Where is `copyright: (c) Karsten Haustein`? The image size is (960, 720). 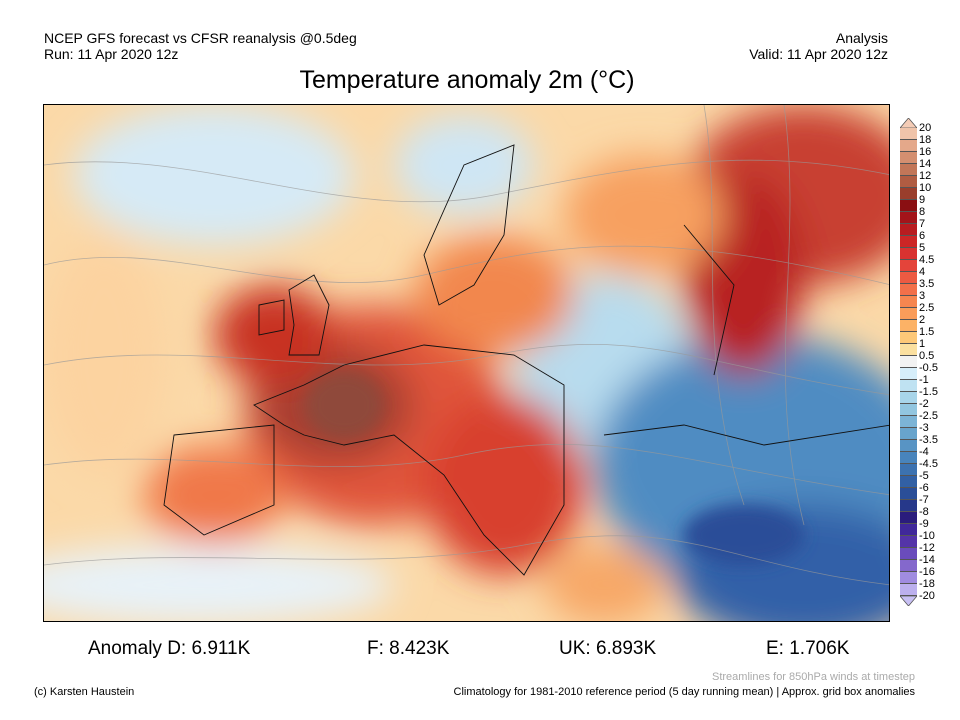 copyright: (c) Karsten Haustein is located at coordinates (84, 692).